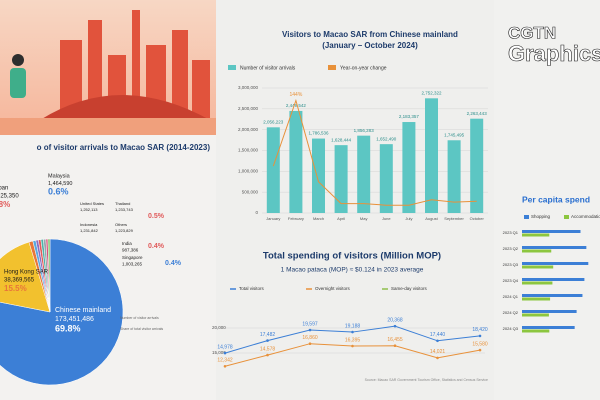  Describe the element at coordinates (511, 264) in the screenshot. I see `y-tick-label: 2023 Q3` at that location.